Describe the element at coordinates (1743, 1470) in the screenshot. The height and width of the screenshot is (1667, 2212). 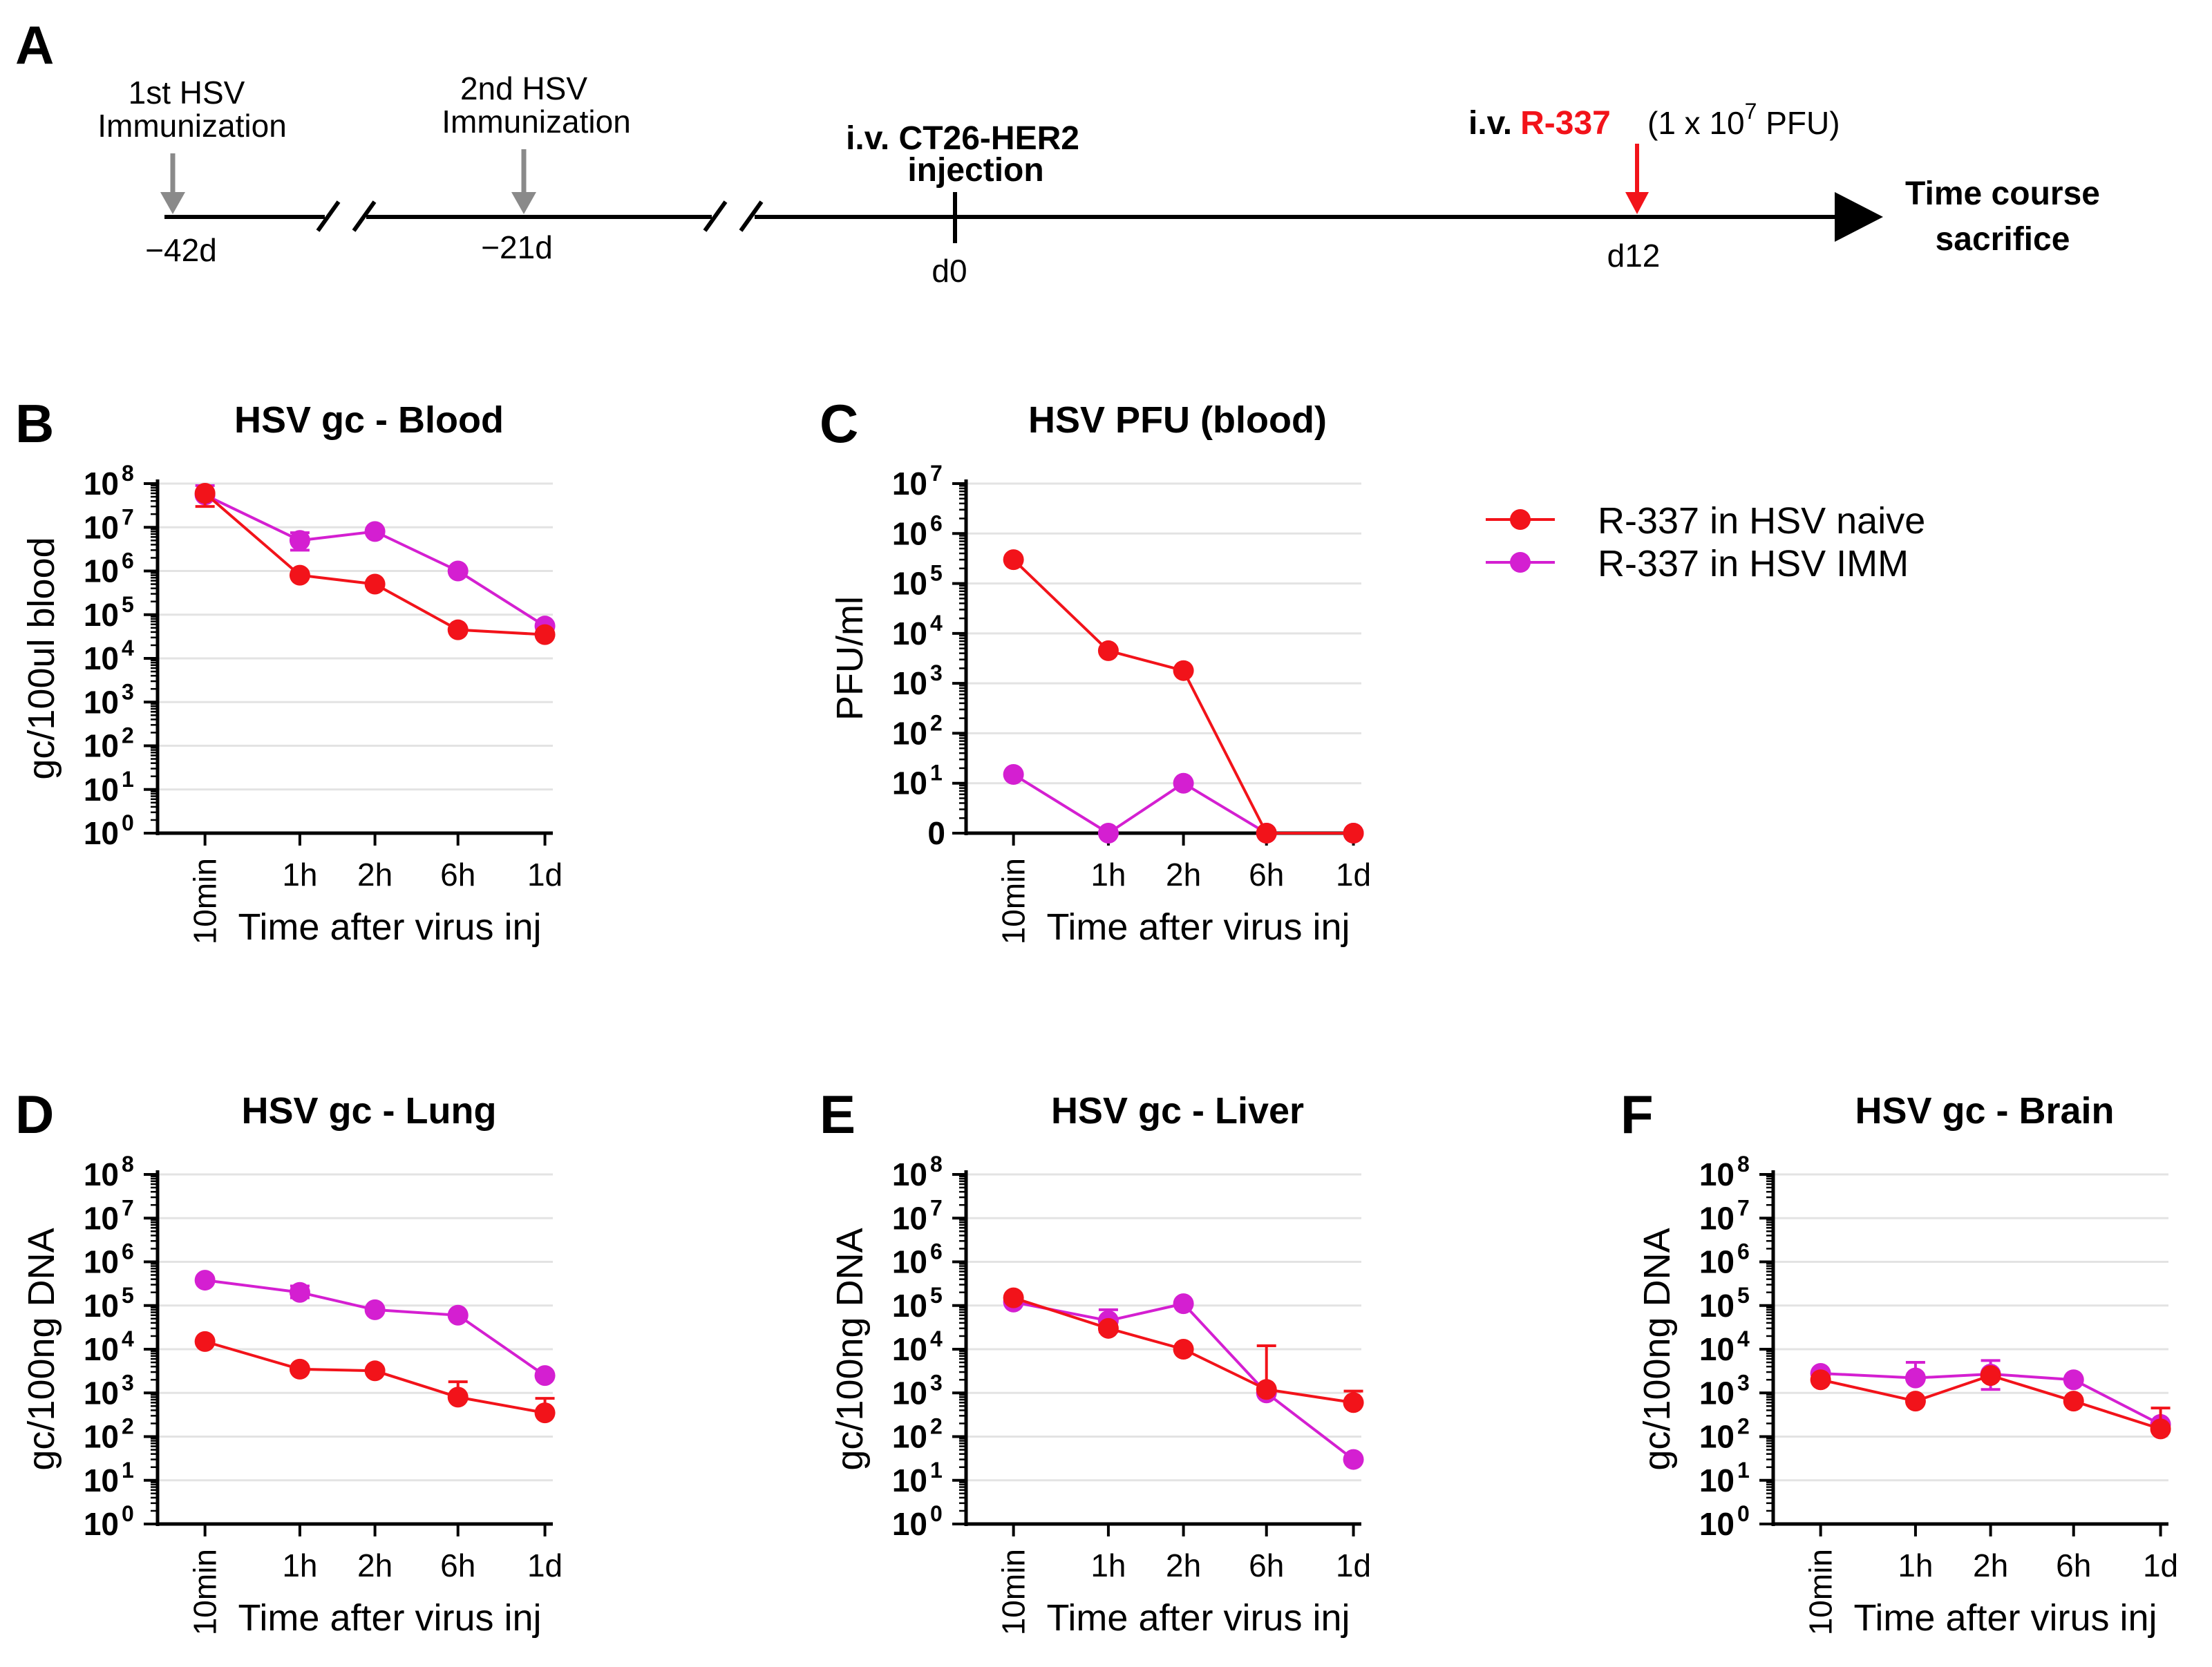
I see `y-tick-exponent: 1` at that location.